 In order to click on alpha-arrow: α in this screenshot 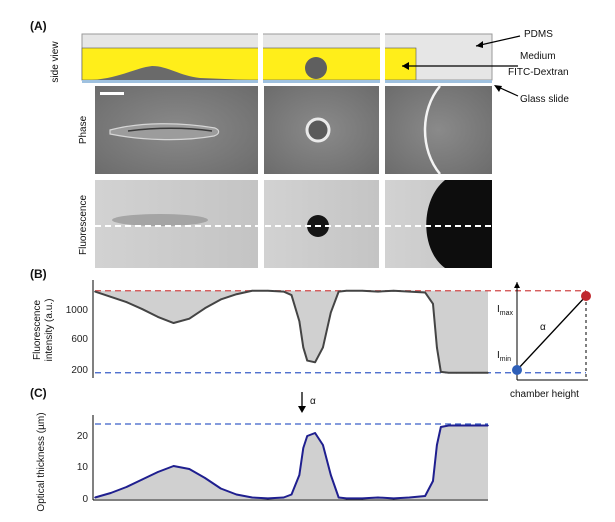, I will do `click(307, 402)`.